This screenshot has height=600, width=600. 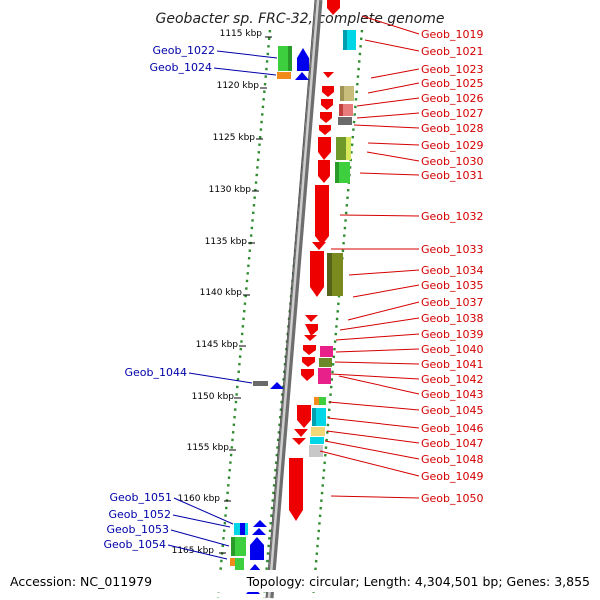 What do you see at coordinates (452, 69) in the screenshot?
I see `right-gene-label: Geob_1023` at bounding box center [452, 69].